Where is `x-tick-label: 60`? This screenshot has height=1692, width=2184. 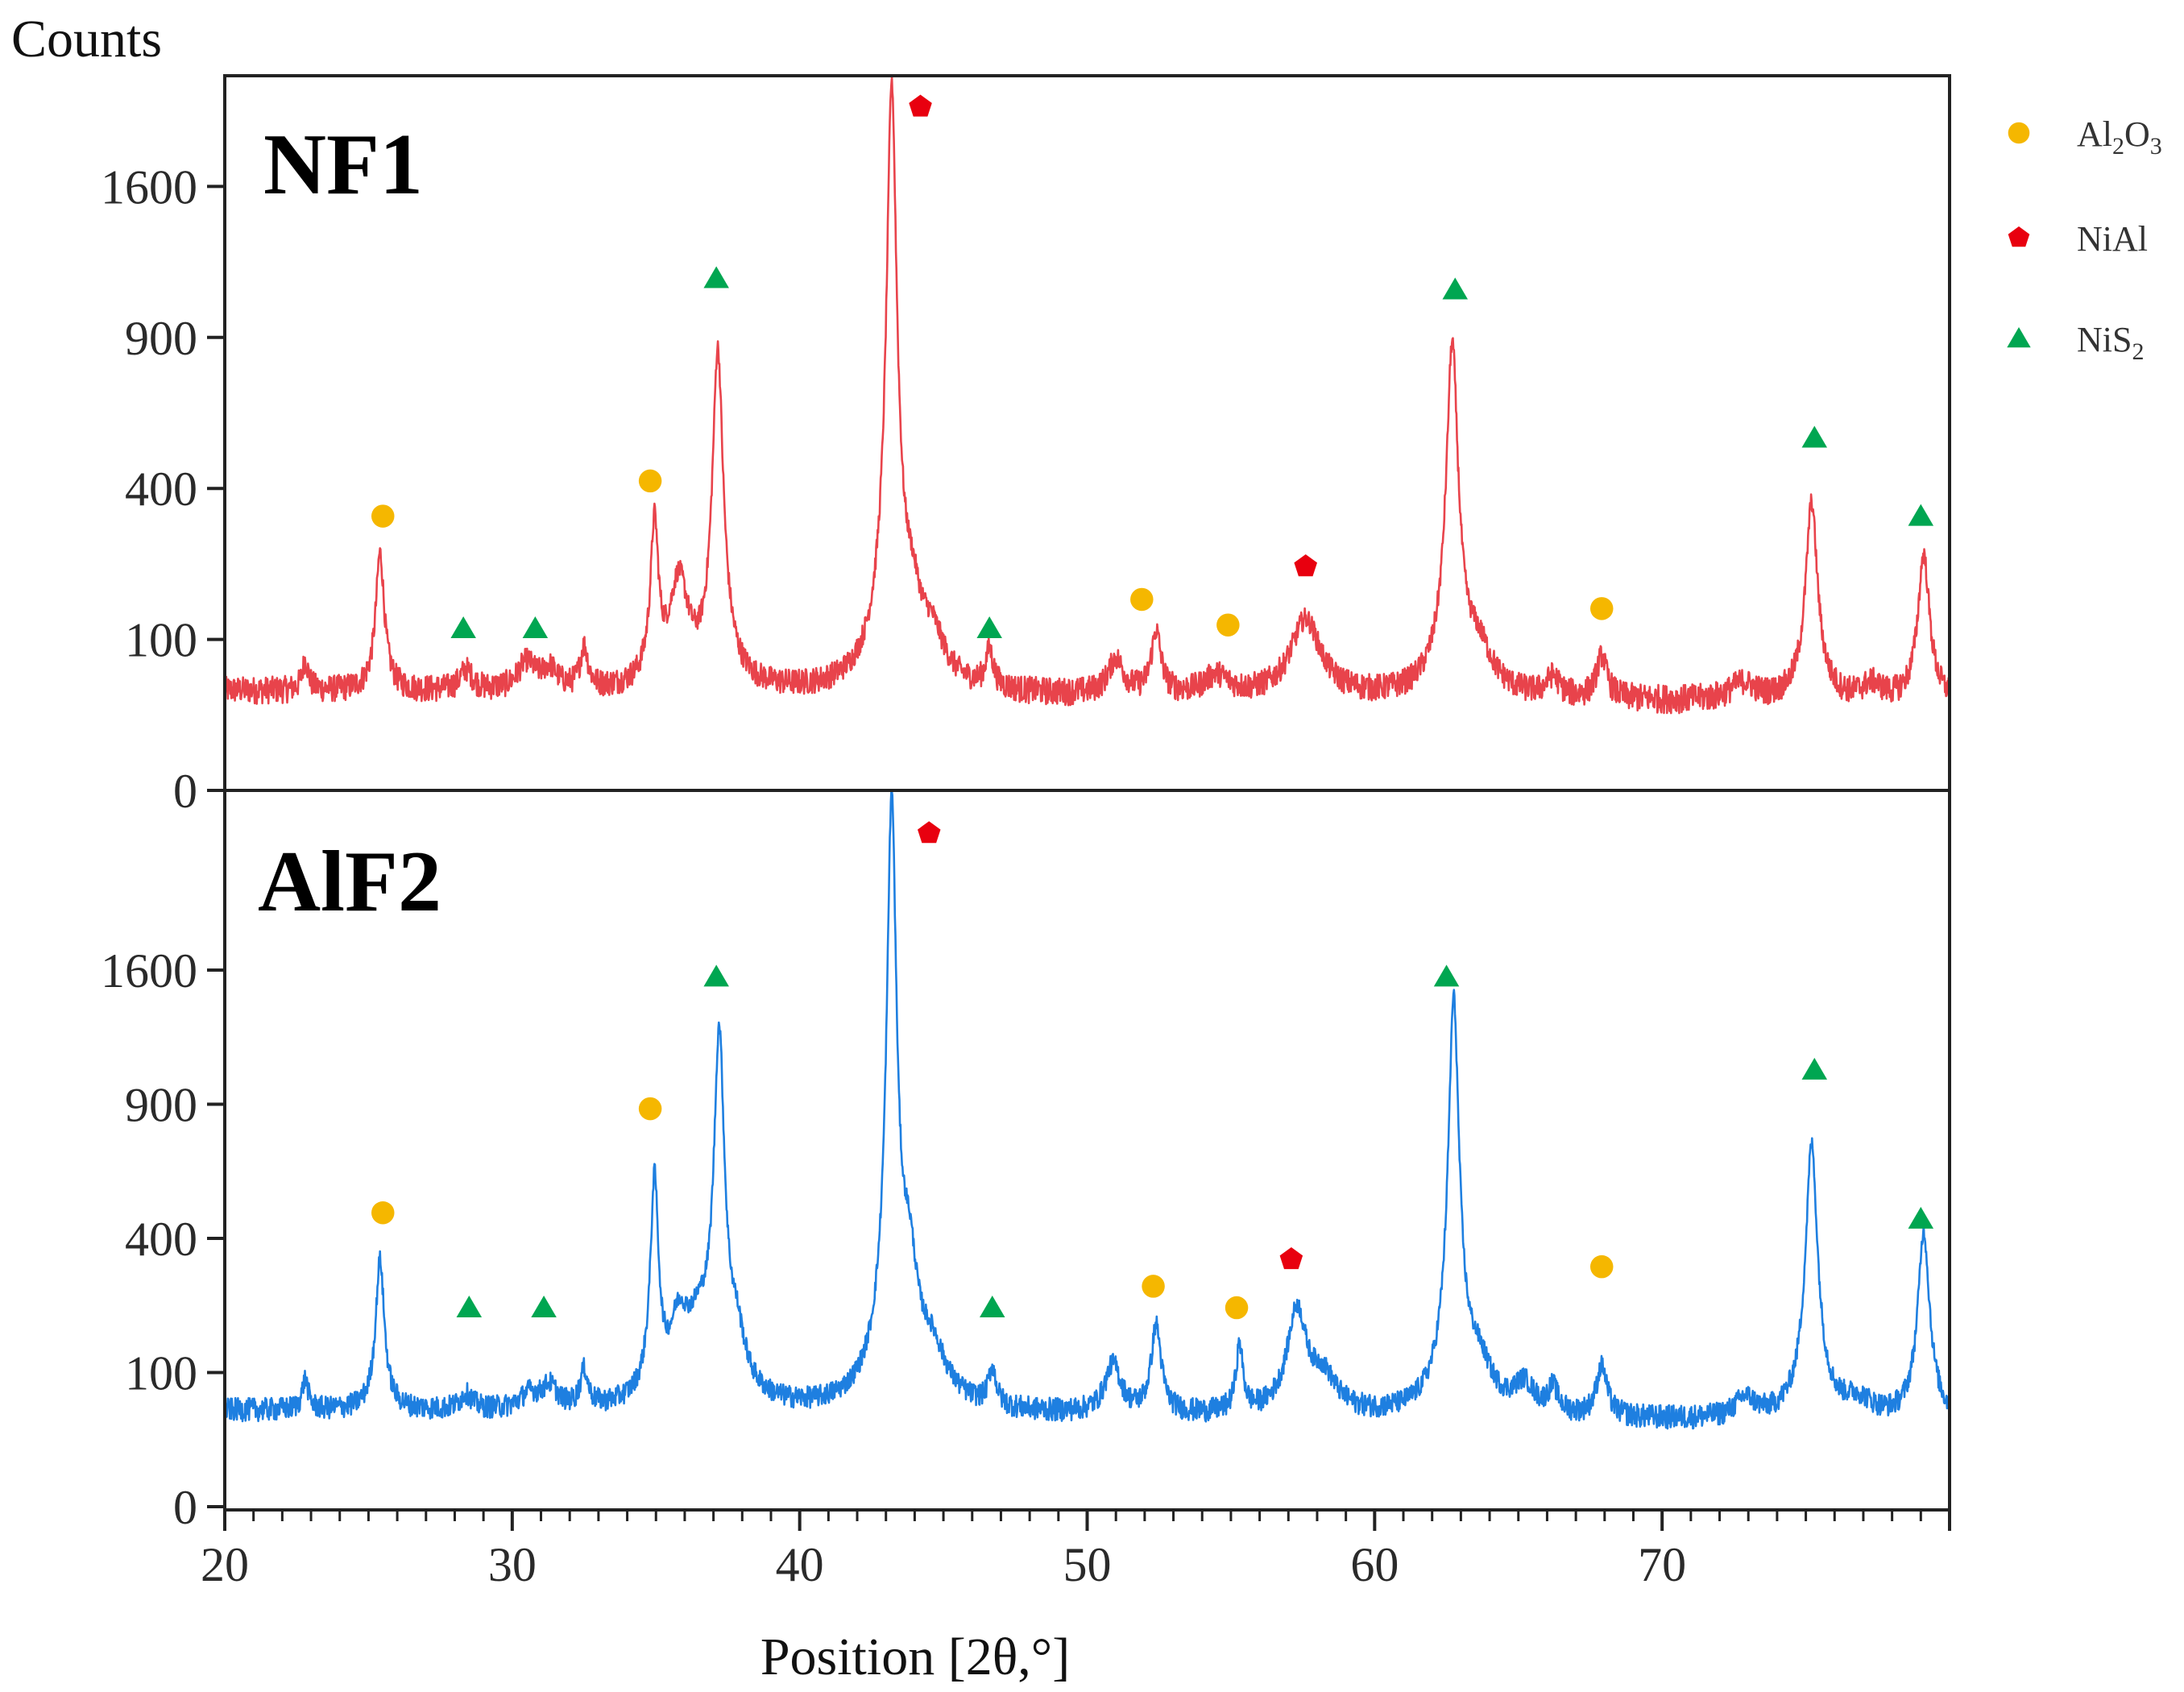 x-tick-label: 60 is located at coordinates (1375, 1564).